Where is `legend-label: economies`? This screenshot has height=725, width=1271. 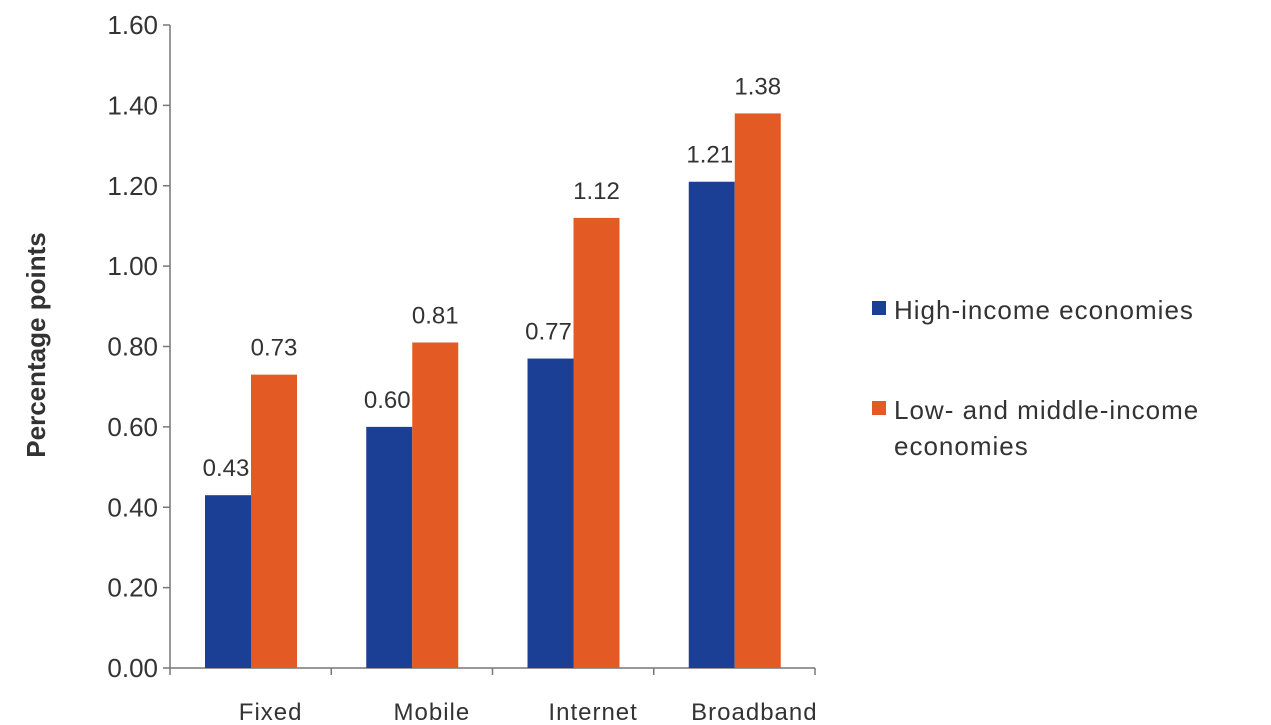
legend-label: economies is located at coordinates (961, 446).